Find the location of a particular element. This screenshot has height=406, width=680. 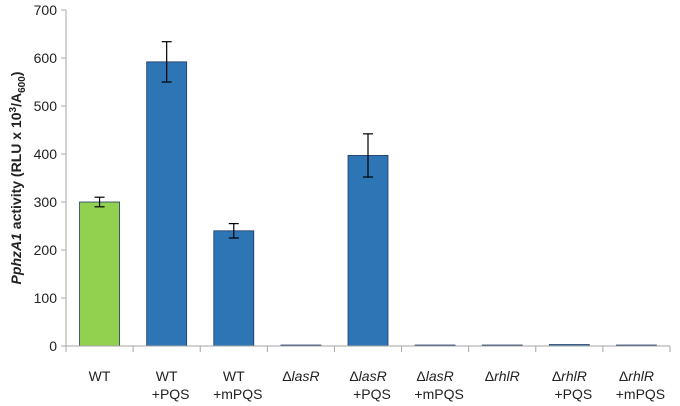

y-tick-label: 100 is located at coordinates (46, 298).